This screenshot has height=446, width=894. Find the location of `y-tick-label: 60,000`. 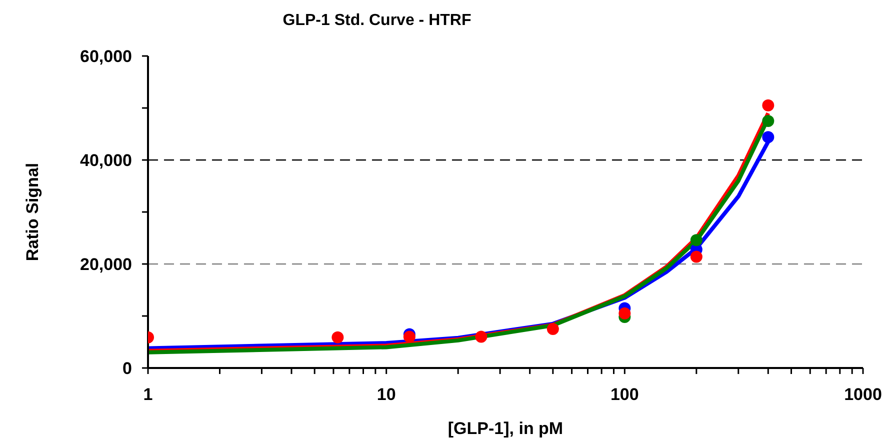

y-tick-label: 60,000 is located at coordinates (106, 56).